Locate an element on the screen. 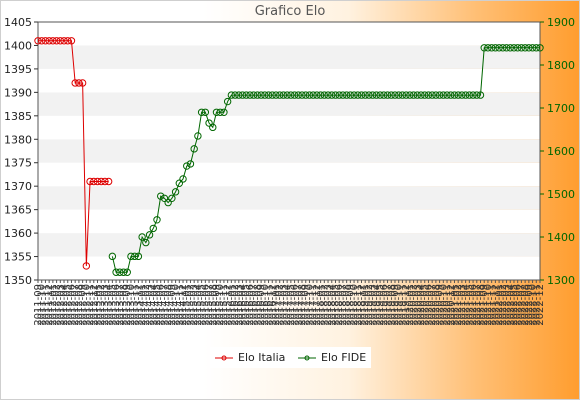 Image resolution: width=580 pixels, height=400 pixels. x-tick-label: 2021-01 is located at coordinates (454, 305).